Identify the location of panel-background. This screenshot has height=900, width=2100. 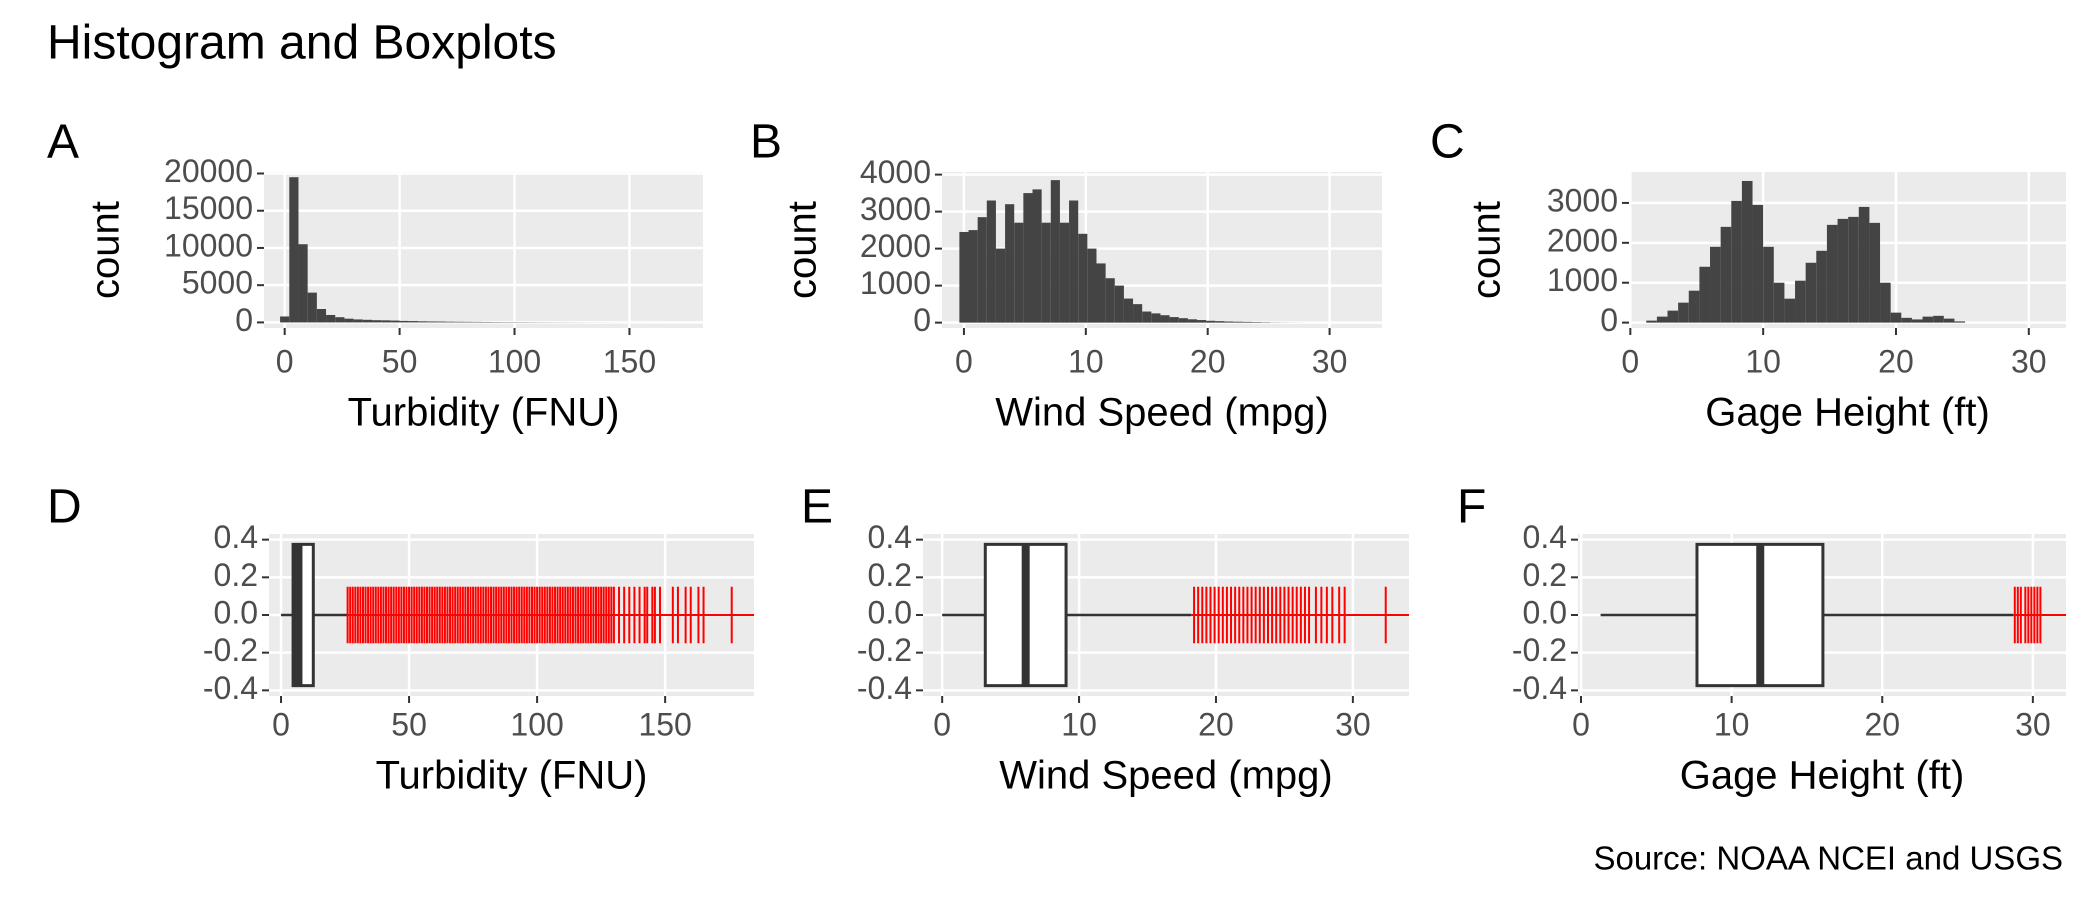
(483, 250).